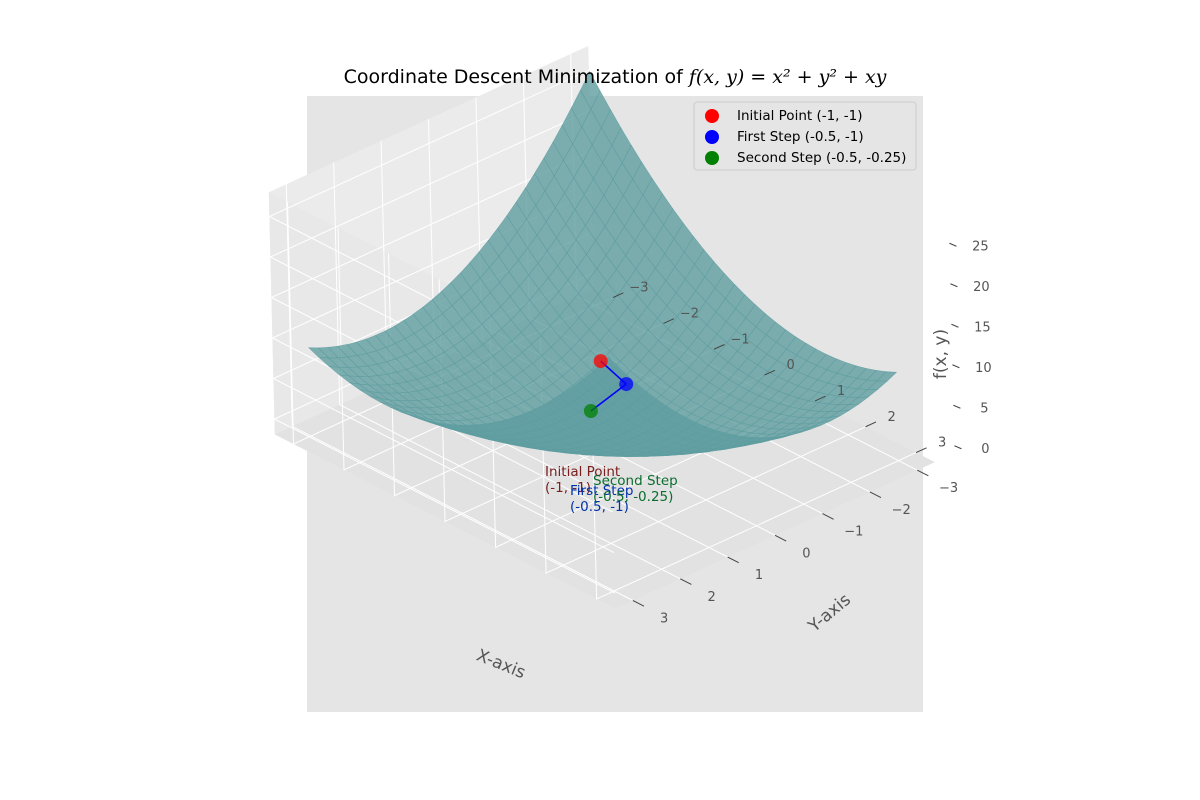 Image resolution: width=1200 pixels, height=800 pixels. Describe the element at coordinates (806, 553) in the screenshot. I see `y-tick-label: 0` at that location.